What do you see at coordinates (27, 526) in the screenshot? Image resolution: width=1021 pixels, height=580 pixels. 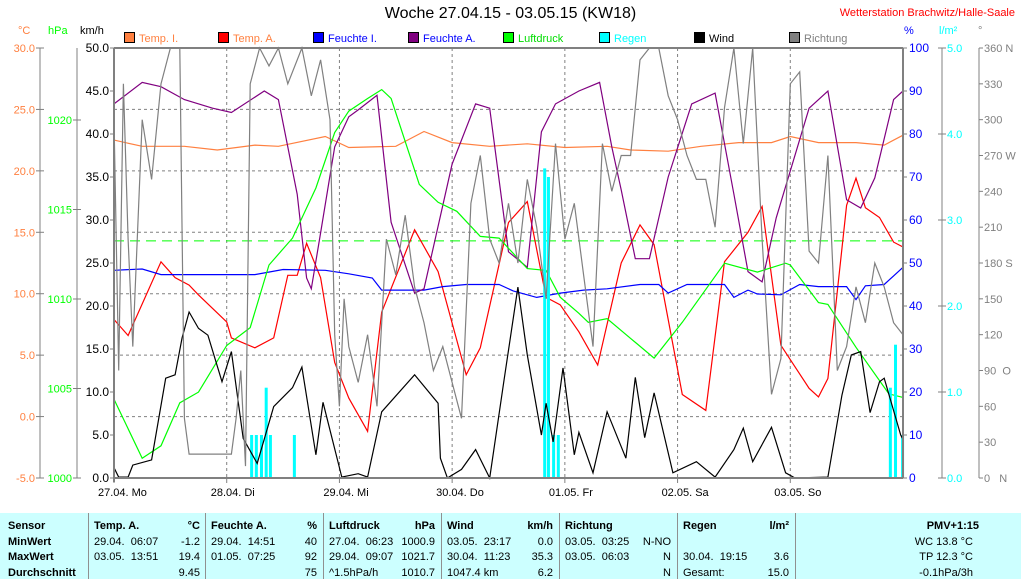 I see `sensor-header: Sensor` at bounding box center [27, 526].